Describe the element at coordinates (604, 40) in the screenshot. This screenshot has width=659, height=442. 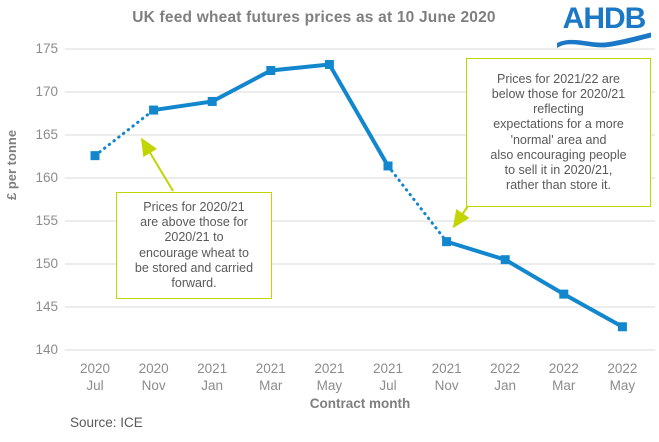
I see `ahdb-logo-wave-icon` at that location.